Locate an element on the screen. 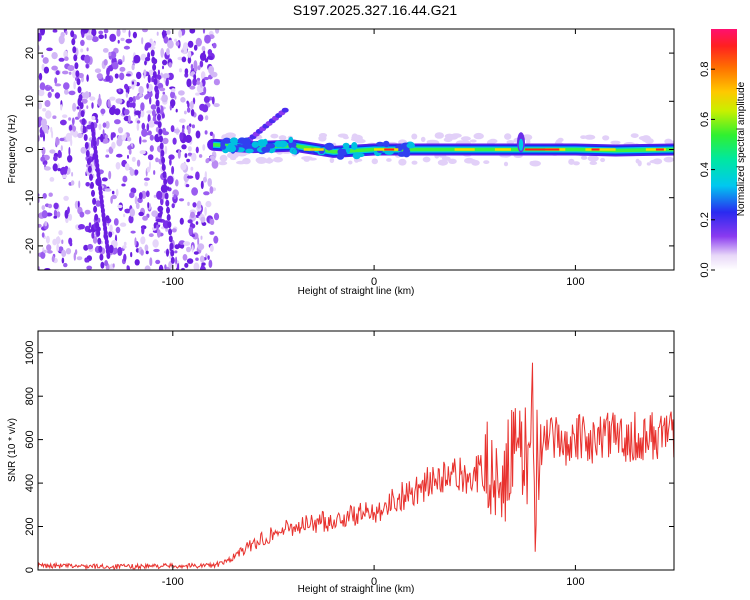 The height and width of the screenshot is (600, 750). y-tick-label: 20 is located at coordinates (30, 53).